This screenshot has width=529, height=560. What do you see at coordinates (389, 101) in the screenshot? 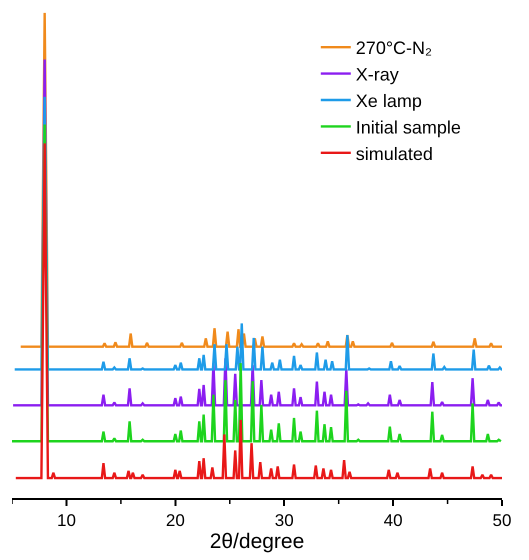
I see `legend-label: Xe lamp` at bounding box center [389, 101].